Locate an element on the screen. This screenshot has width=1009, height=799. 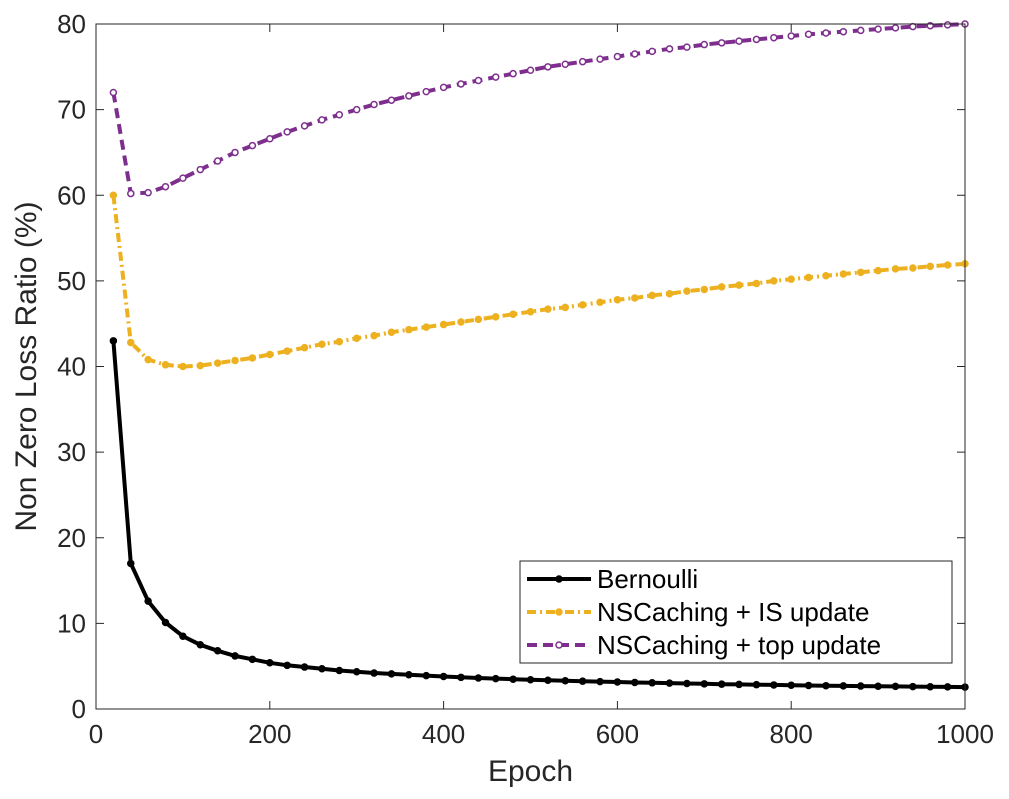
x-tick-label: 600 is located at coordinates (617, 734).